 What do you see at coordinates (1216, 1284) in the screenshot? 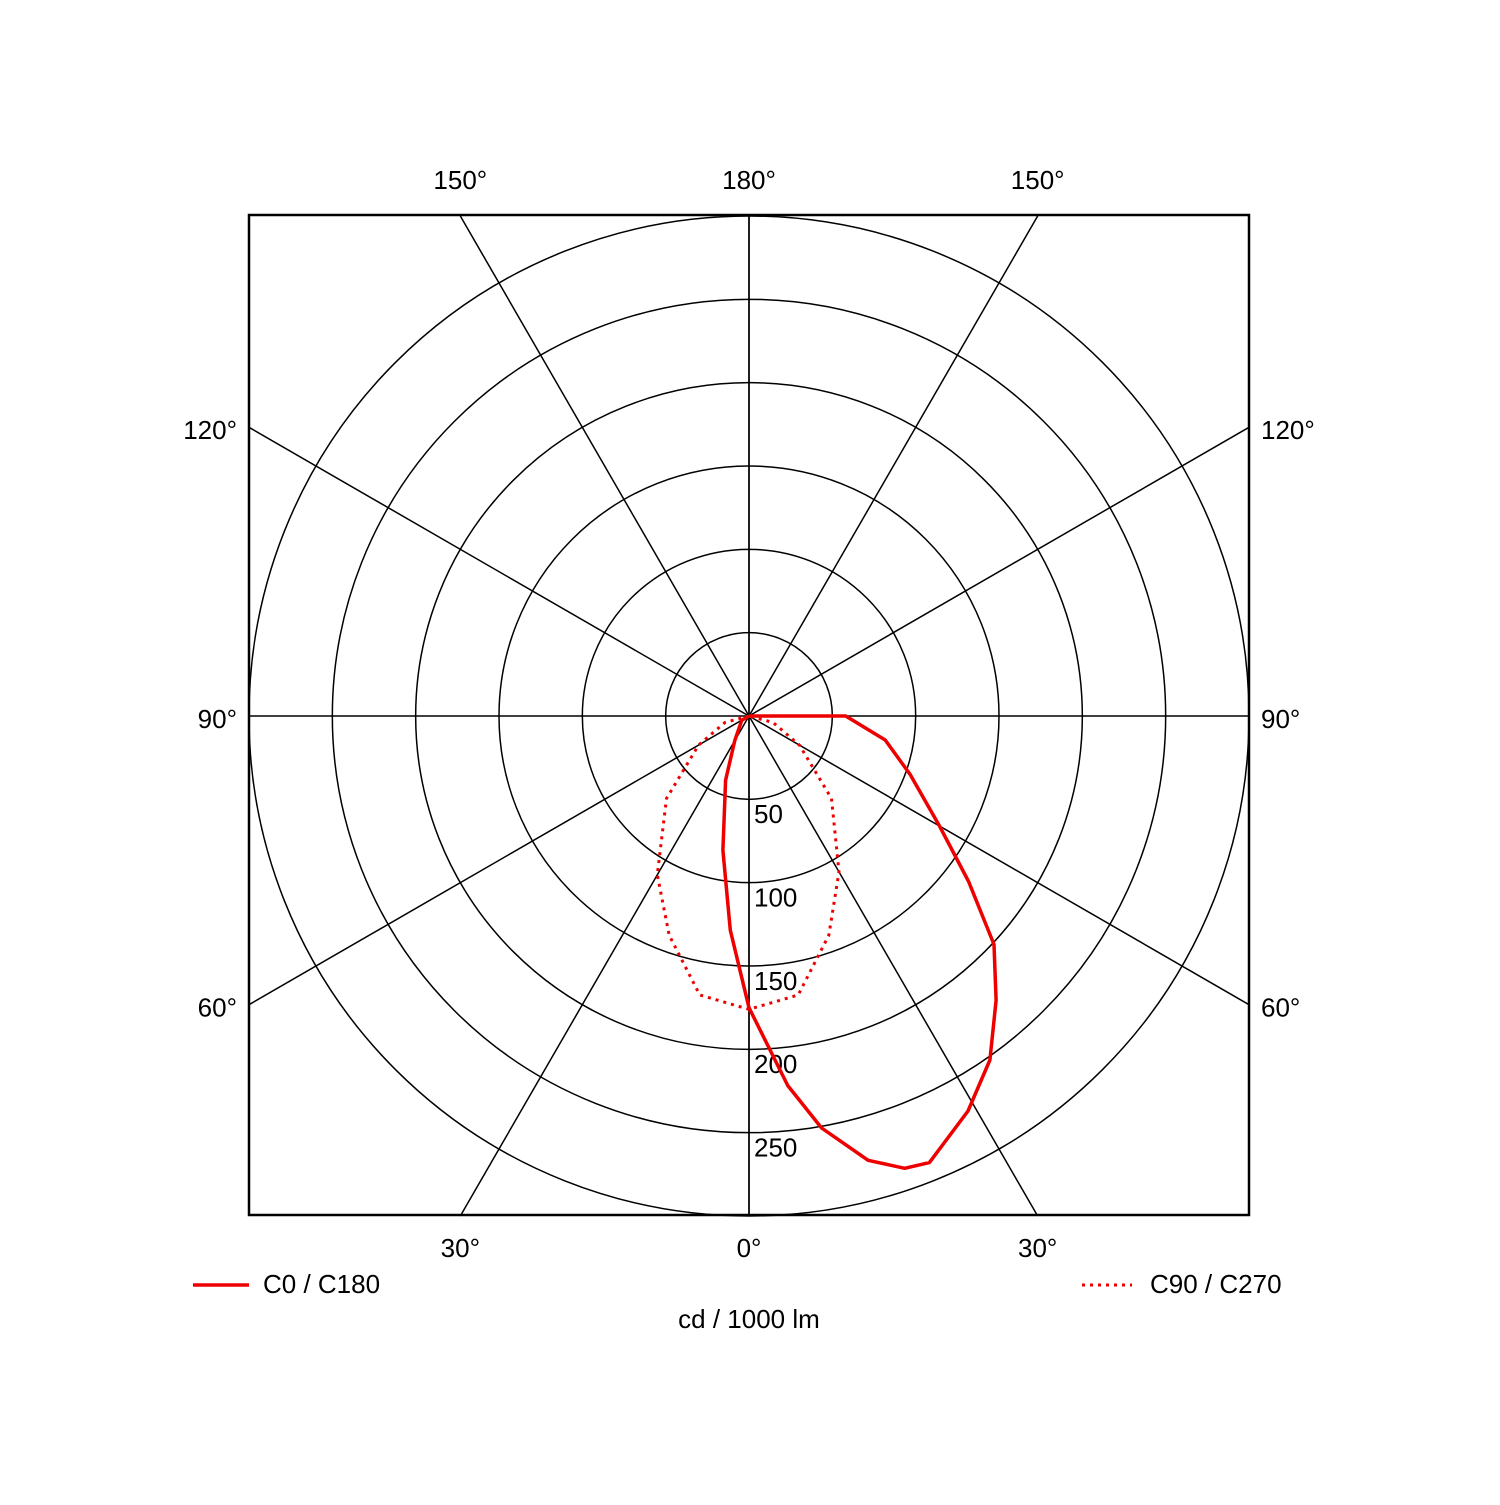
I see `legend-label: C90 / C270` at bounding box center [1216, 1284].